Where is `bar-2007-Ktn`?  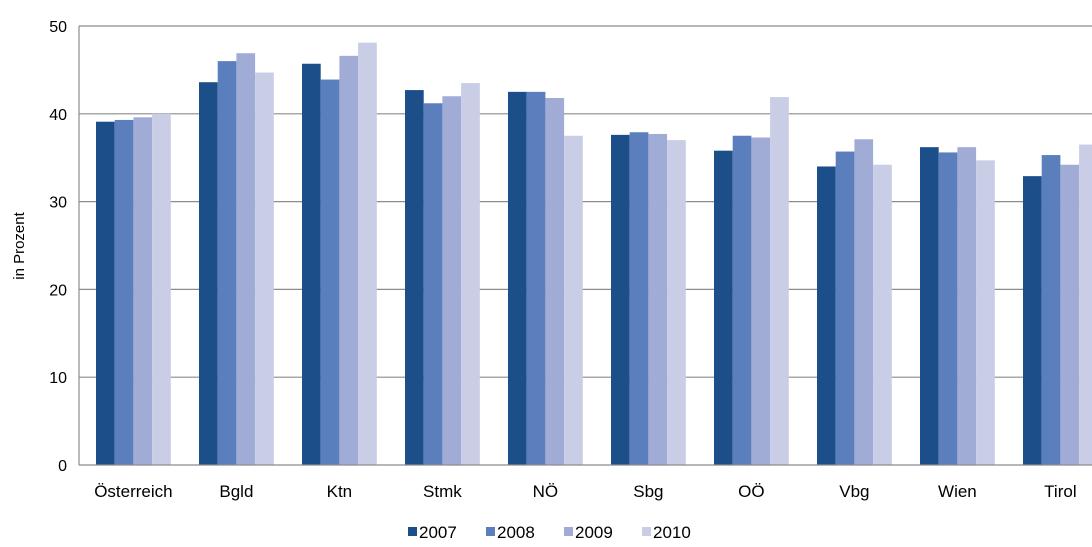
bar-2007-Ktn is located at coordinates (311, 264).